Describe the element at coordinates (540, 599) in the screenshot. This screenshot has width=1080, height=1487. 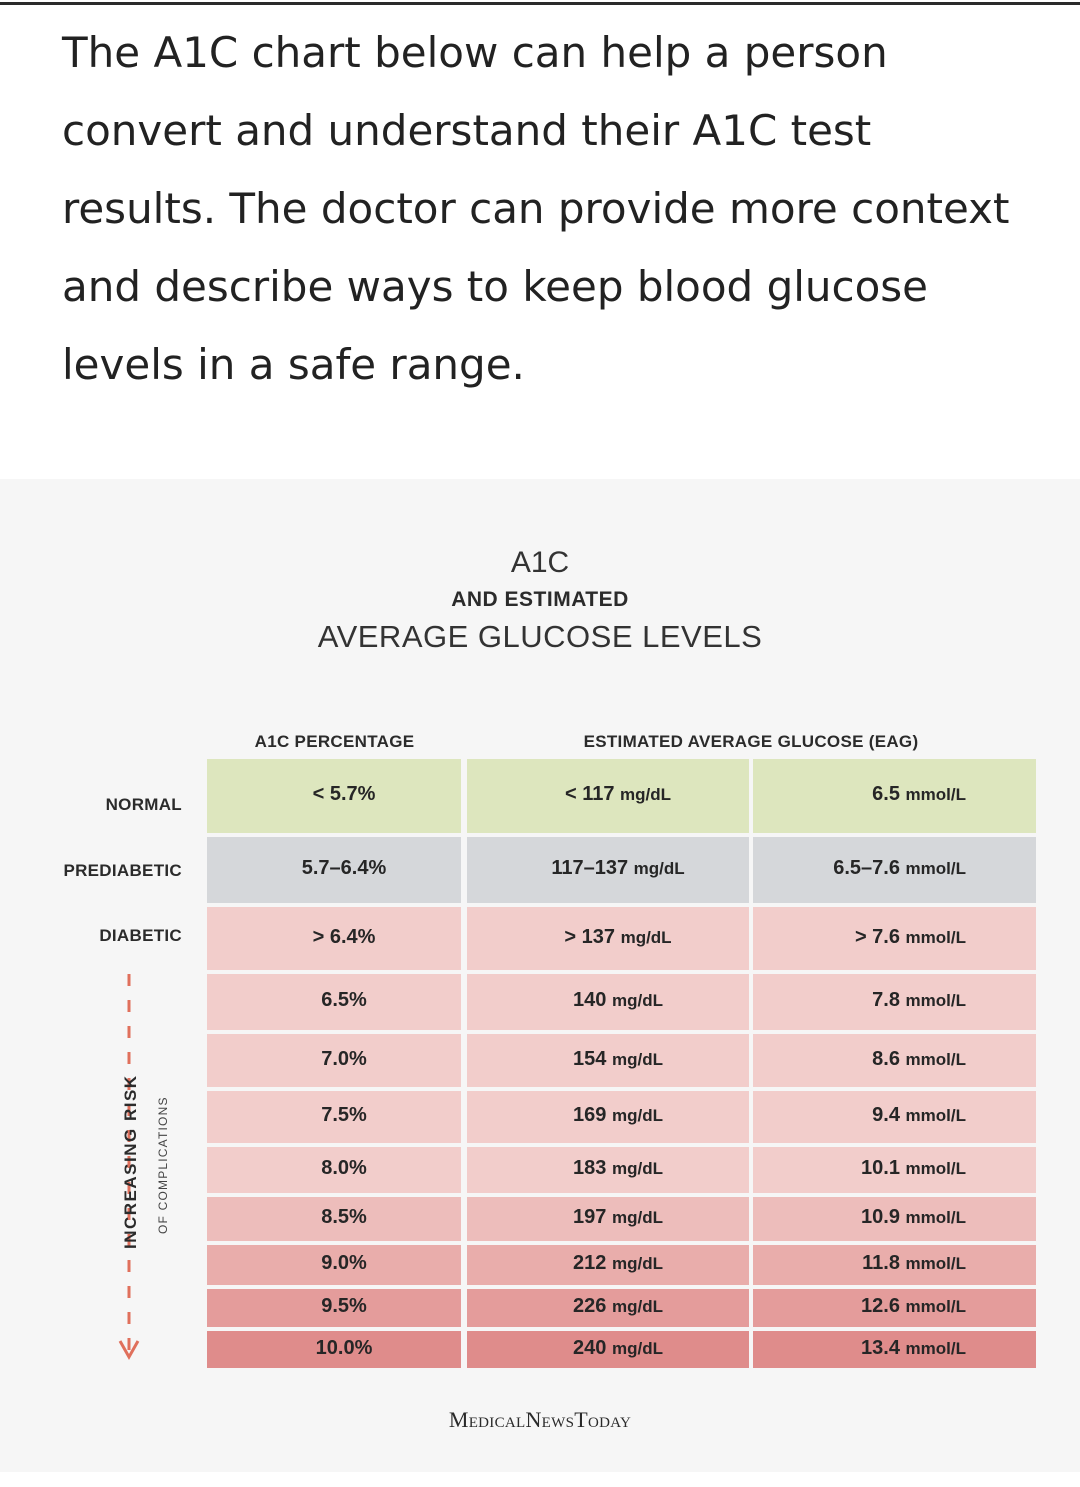
I see `chart-title-and-estimated: AND ESTIMATED` at that location.